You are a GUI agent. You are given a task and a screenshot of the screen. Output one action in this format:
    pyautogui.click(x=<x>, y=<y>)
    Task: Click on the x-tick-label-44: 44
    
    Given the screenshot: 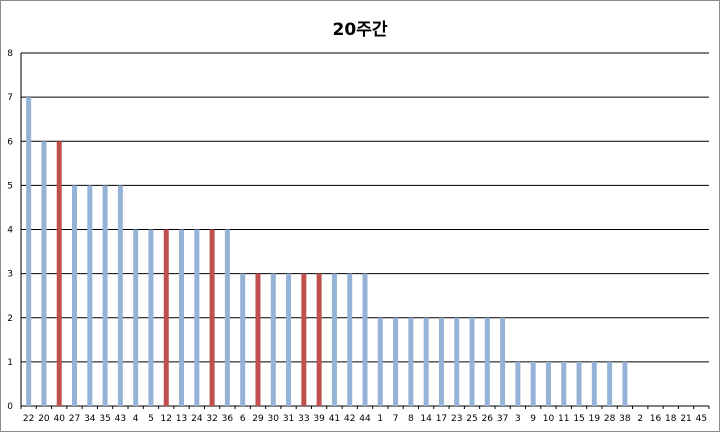 What is the action you would take?
    pyautogui.click(x=365, y=419)
    